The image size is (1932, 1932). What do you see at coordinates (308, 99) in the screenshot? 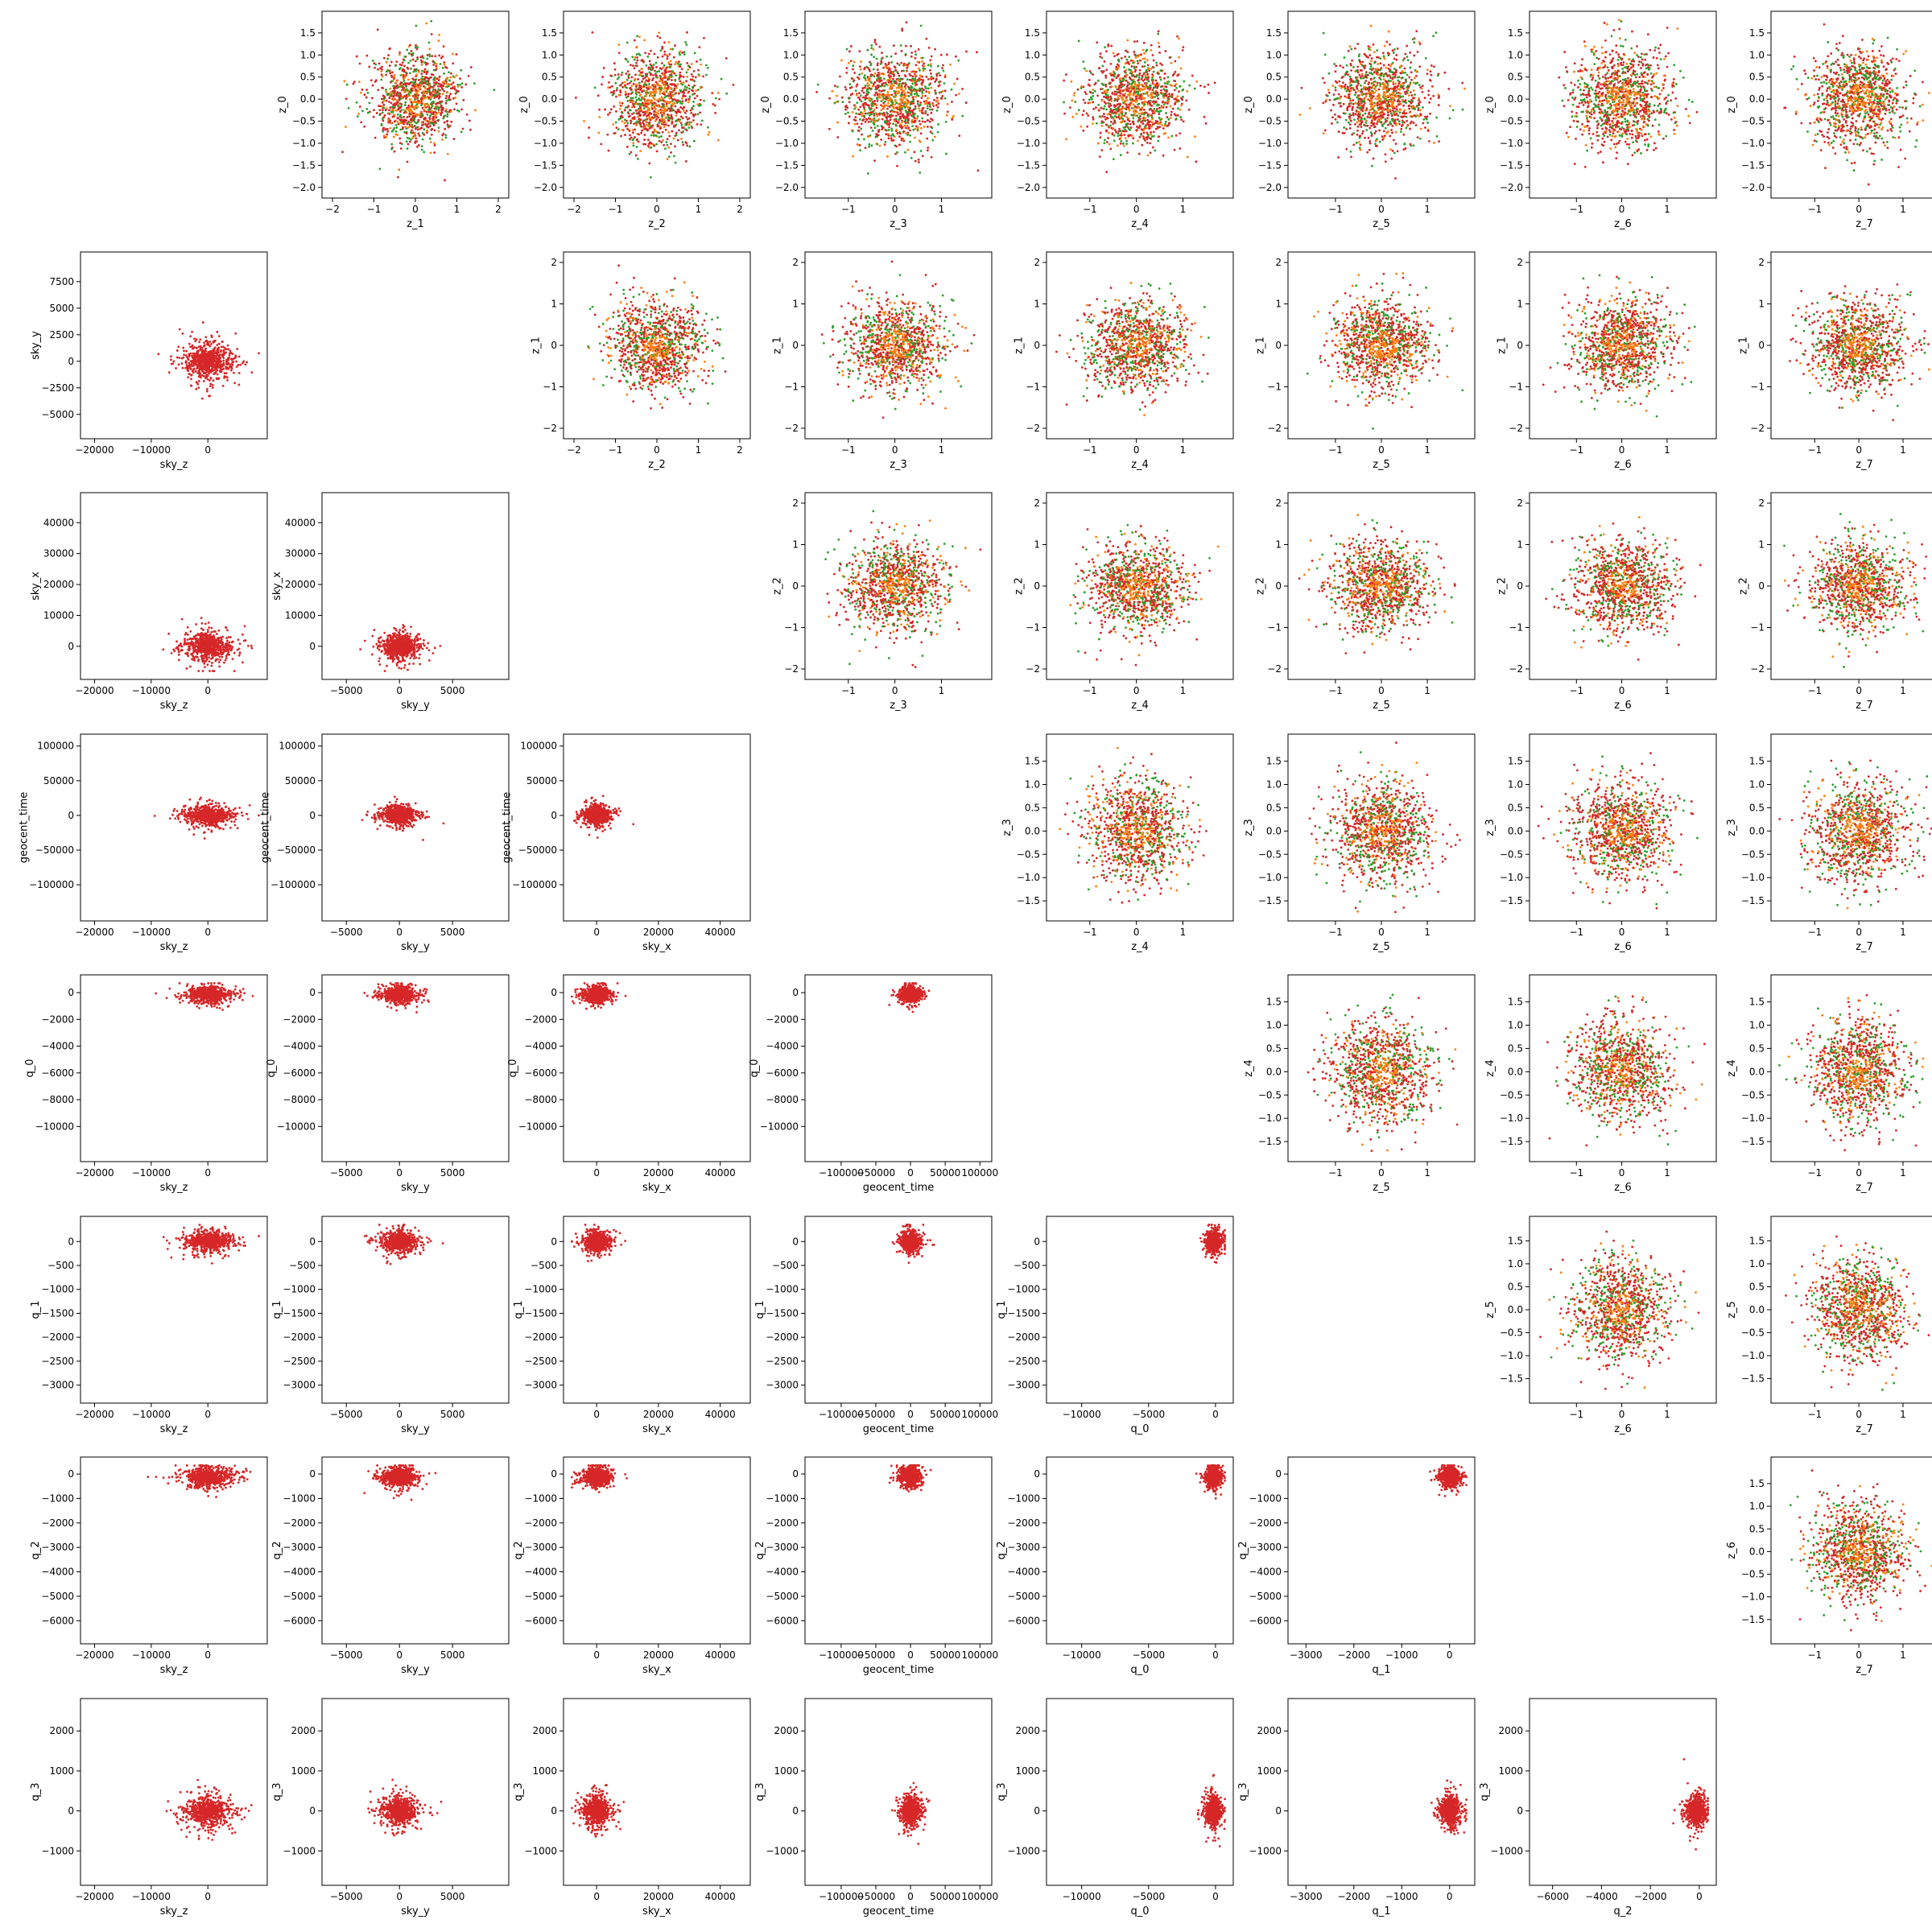
I see `y-tick-label: 0.0` at bounding box center [308, 99].